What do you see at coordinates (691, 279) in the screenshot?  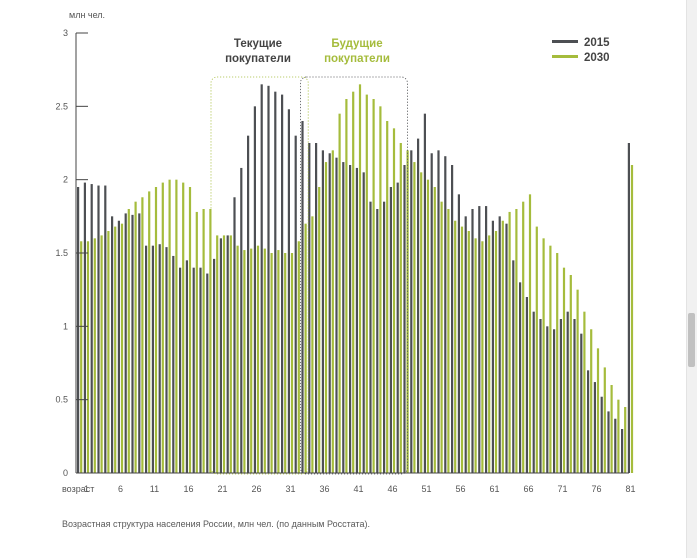 I see `scrollbar-track` at bounding box center [691, 279].